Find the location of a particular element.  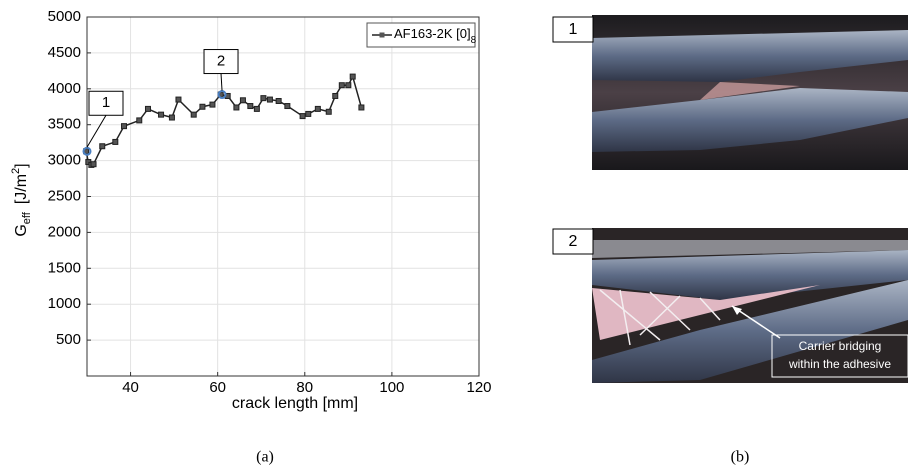

panel-label: (a) is located at coordinates (265, 457).